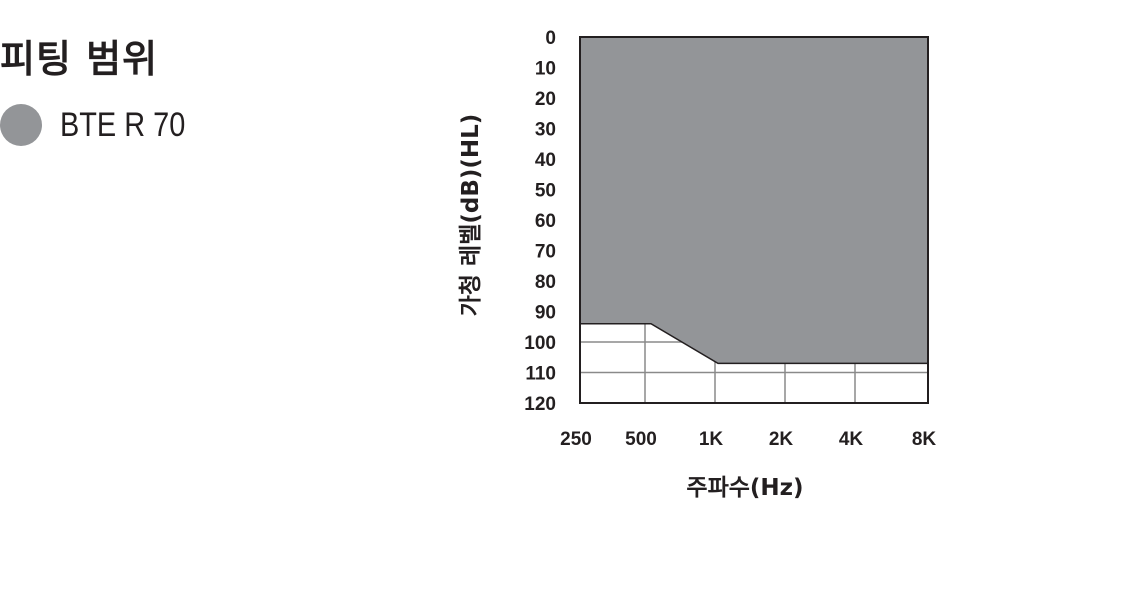 Image resolution: width=1140 pixels, height=600 pixels. What do you see at coordinates (545, 282) in the screenshot?
I see `y-tick-label: 80` at bounding box center [545, 282].